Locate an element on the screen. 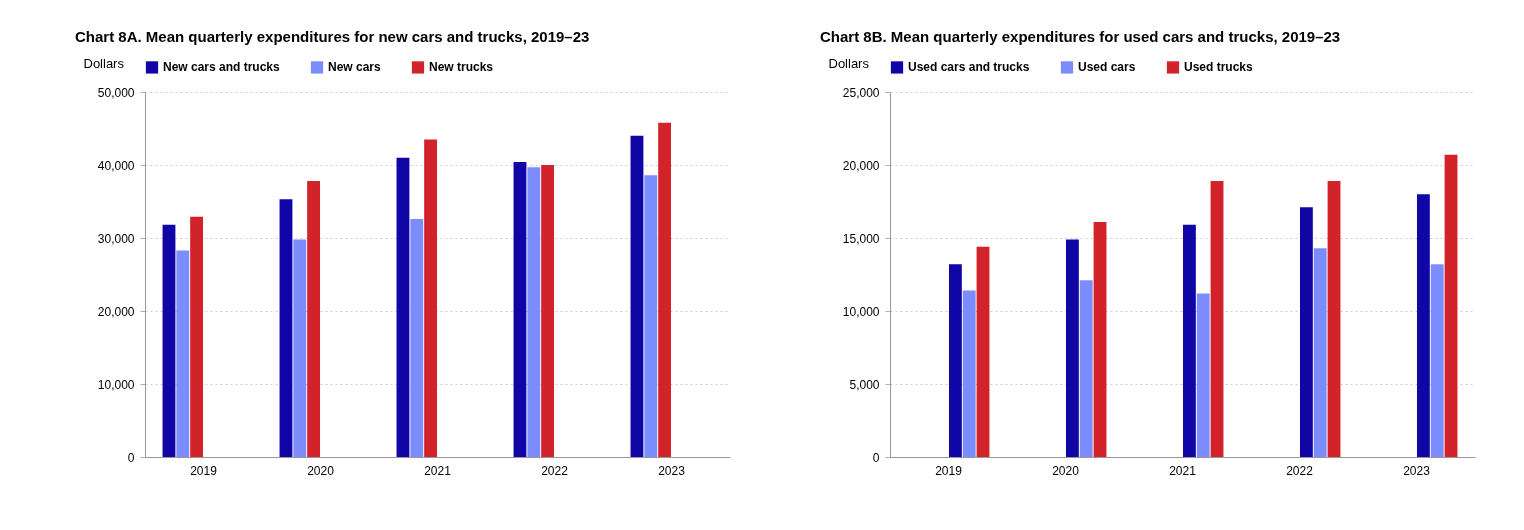  chart-title: Chart 8B. Mean quarterly expenditures for used cars and trucks, 2019–23 is located at coordinates (1080, 36).